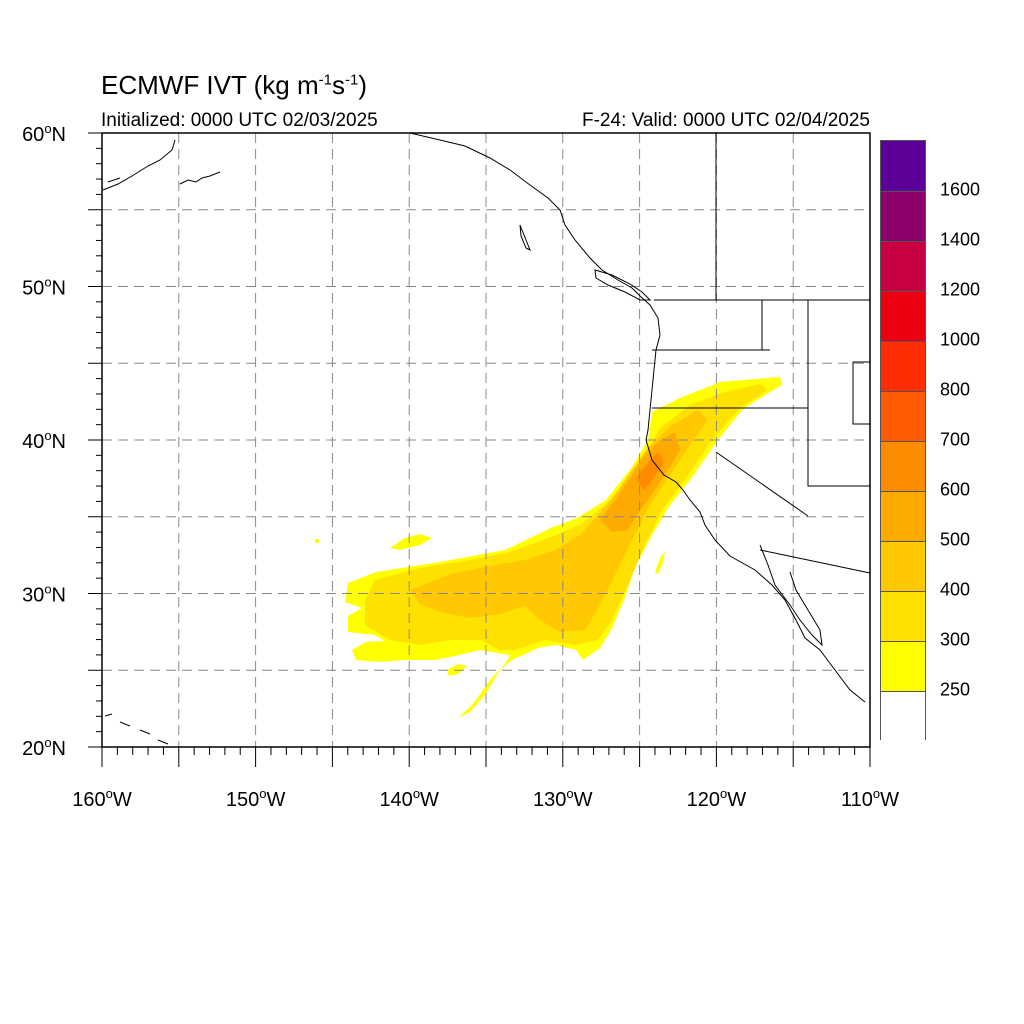 This screenshot has height=1024, width=1024. What do you see at coordinates (955, 639) in the screenshot?
I see `colorbar-label: 300` at bounding box center [955, 639].